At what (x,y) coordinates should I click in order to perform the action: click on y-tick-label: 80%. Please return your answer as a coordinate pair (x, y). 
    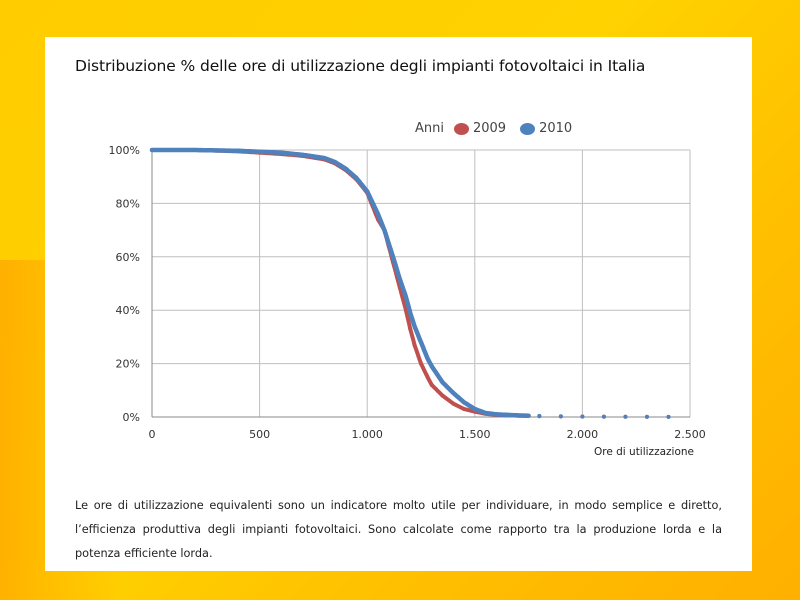
    Looking at the image, I should click on (128, 203).